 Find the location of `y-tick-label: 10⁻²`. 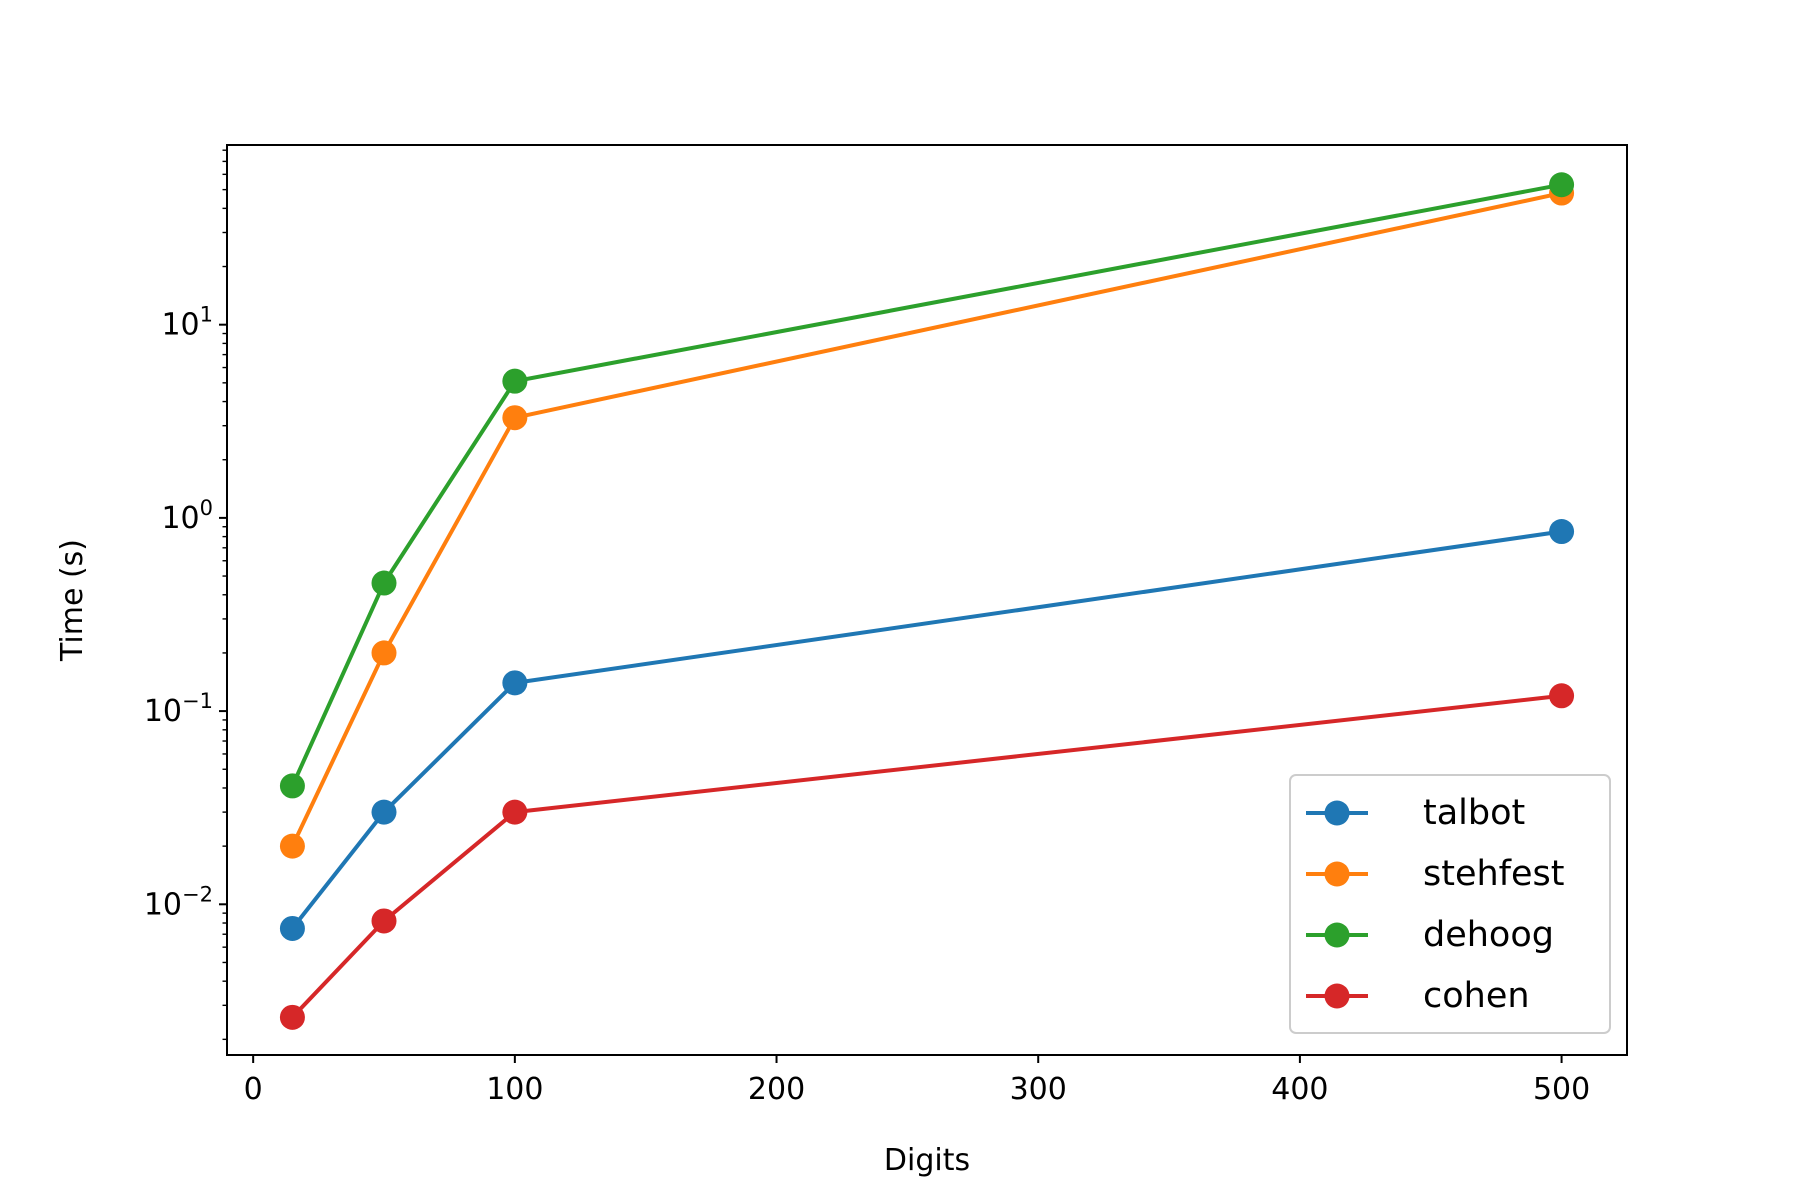

y-tick-label: 10⁻² is located at coordinates (178, 902).